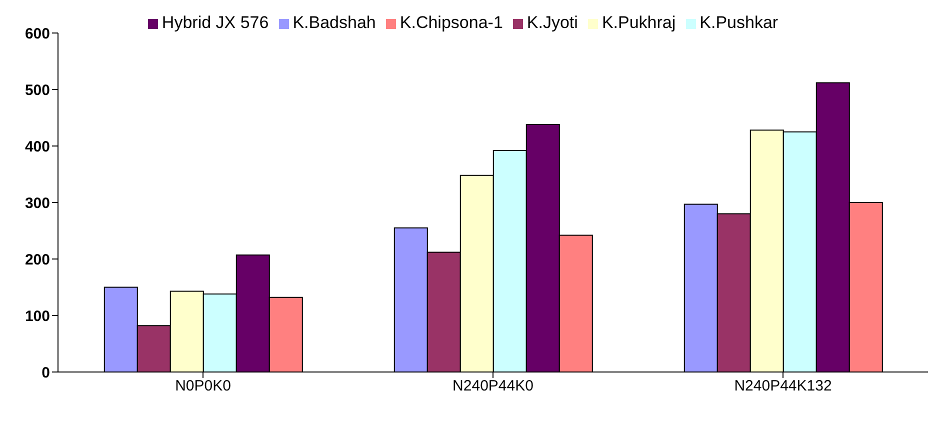  Describe the element at coordinates (552, 22) in the screenshot. I see `legend-label: K.Jyoti` at that location.